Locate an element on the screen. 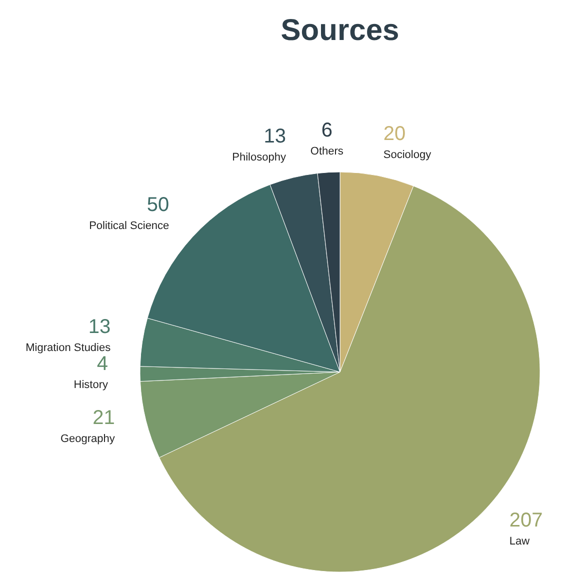 Image resolution: width=570 pixels, height=579 pixels. data-label: 21 is located at coordinates (103, 418).